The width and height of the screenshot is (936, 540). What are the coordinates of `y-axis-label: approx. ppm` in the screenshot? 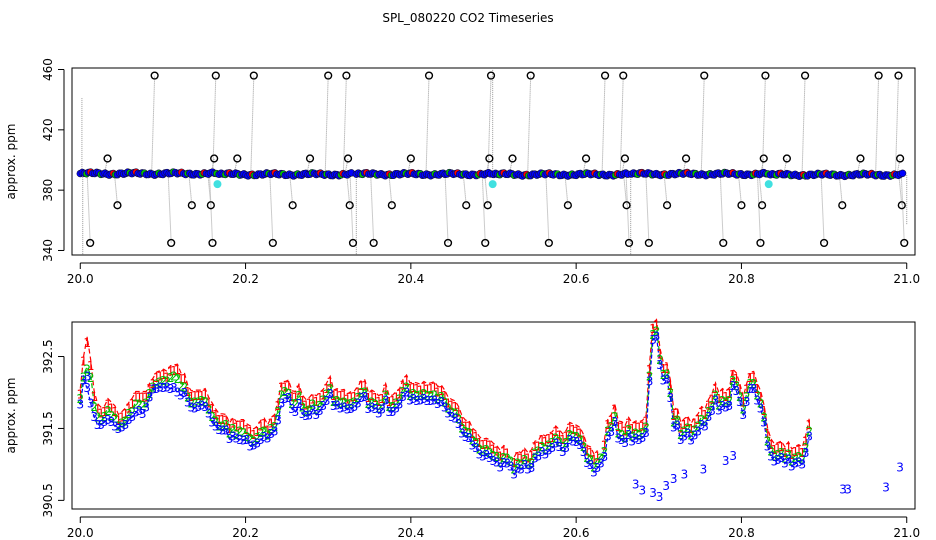 It's located at (11, 162).